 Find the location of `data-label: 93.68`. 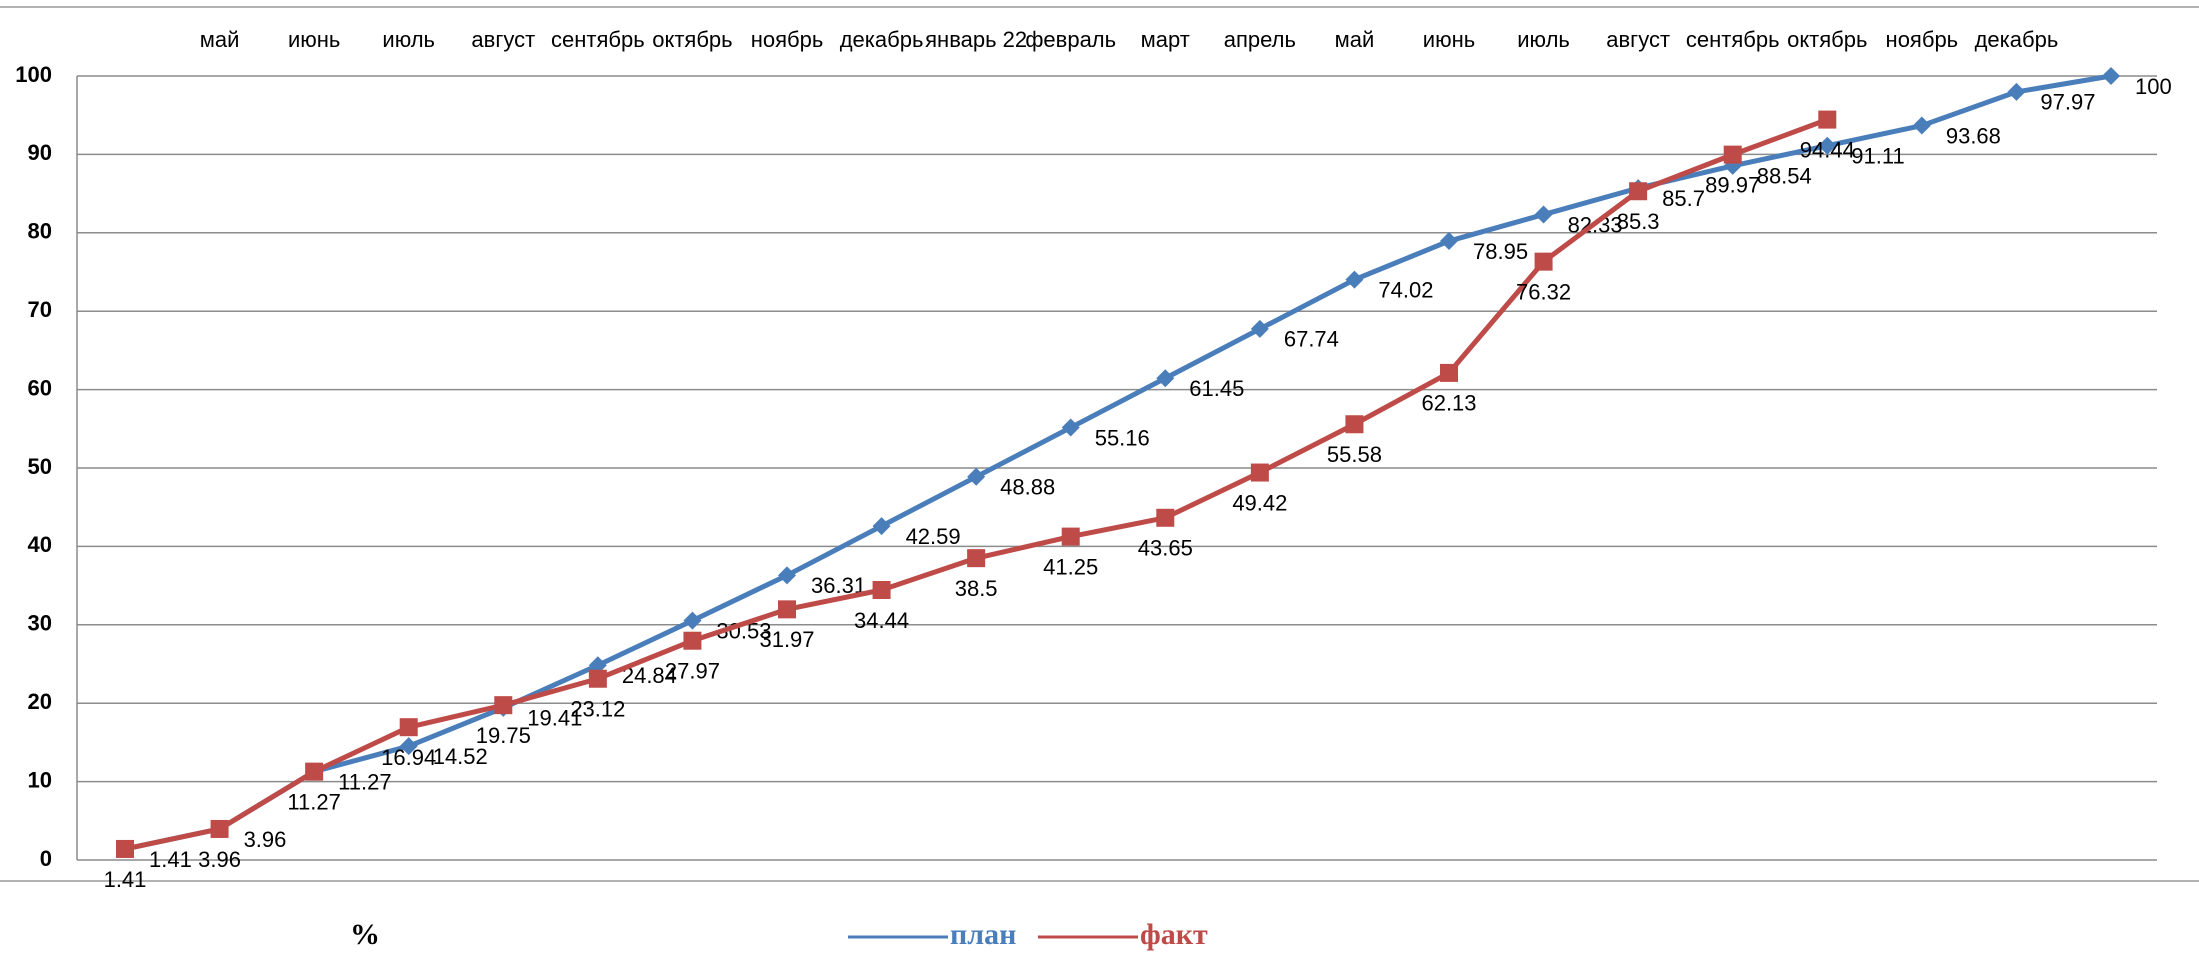

data-label: 93.68 is located at coordinates (1973, 135).